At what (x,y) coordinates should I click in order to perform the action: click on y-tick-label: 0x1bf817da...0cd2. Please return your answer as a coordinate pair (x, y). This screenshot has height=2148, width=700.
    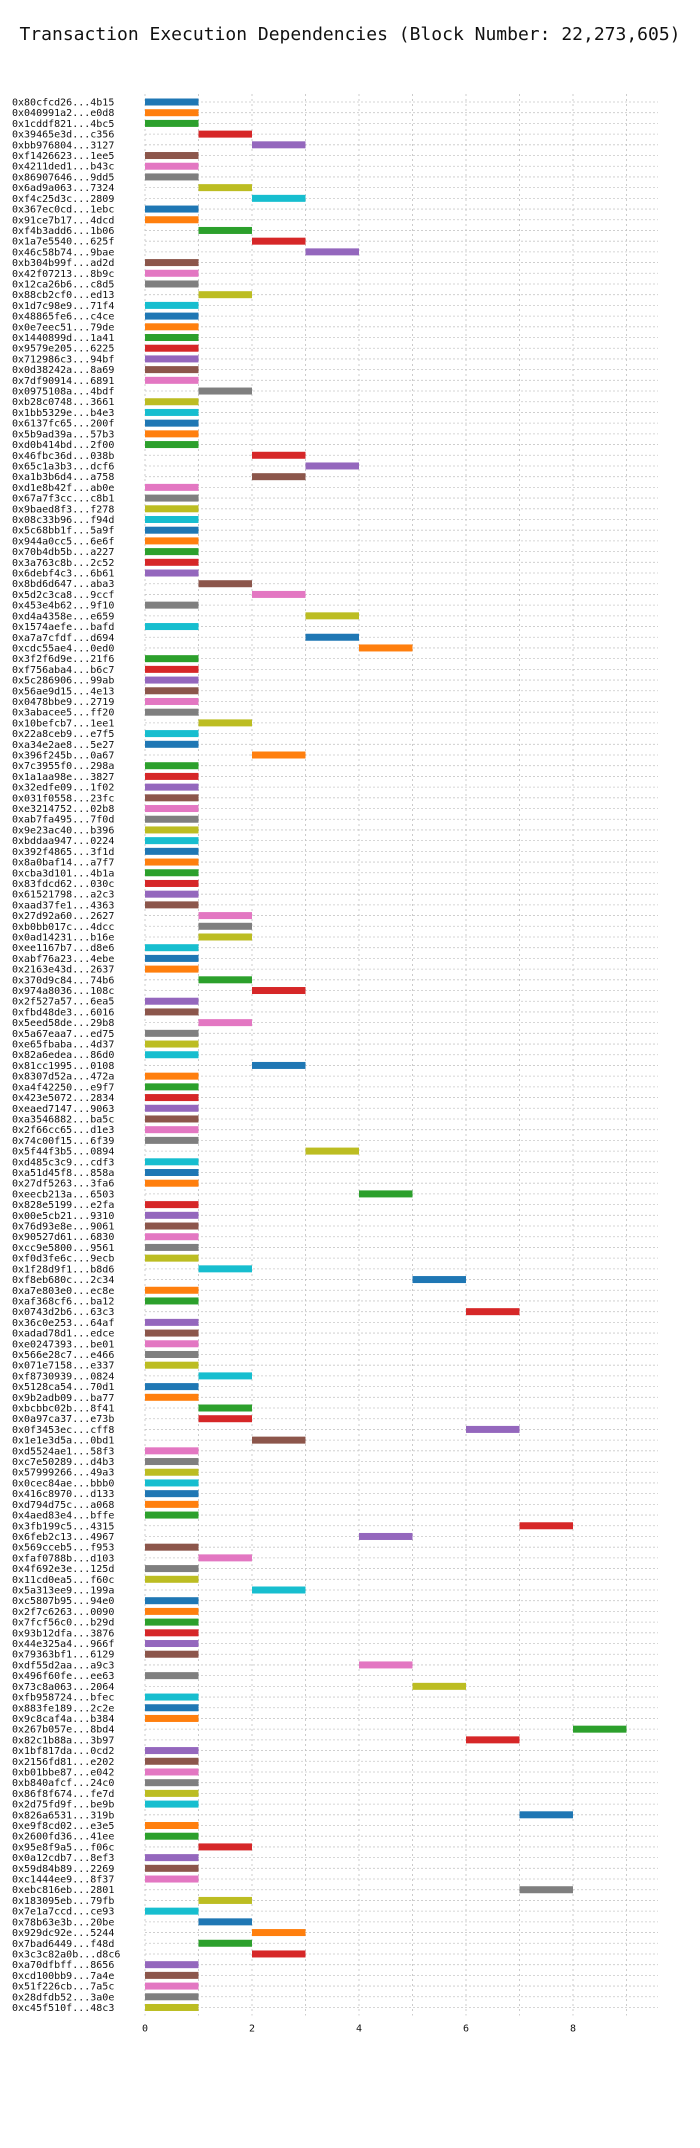
    Looking at the image, I should click on (63, 1751).